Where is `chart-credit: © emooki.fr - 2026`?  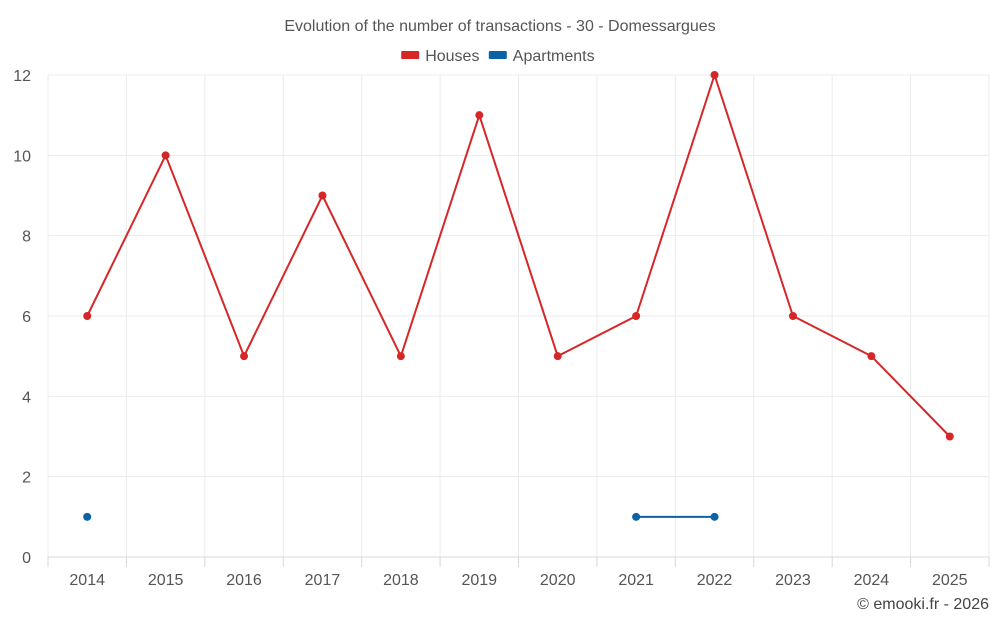
chart-credit: © emooki.fr - 2026 is located at coordinates (923, 604).